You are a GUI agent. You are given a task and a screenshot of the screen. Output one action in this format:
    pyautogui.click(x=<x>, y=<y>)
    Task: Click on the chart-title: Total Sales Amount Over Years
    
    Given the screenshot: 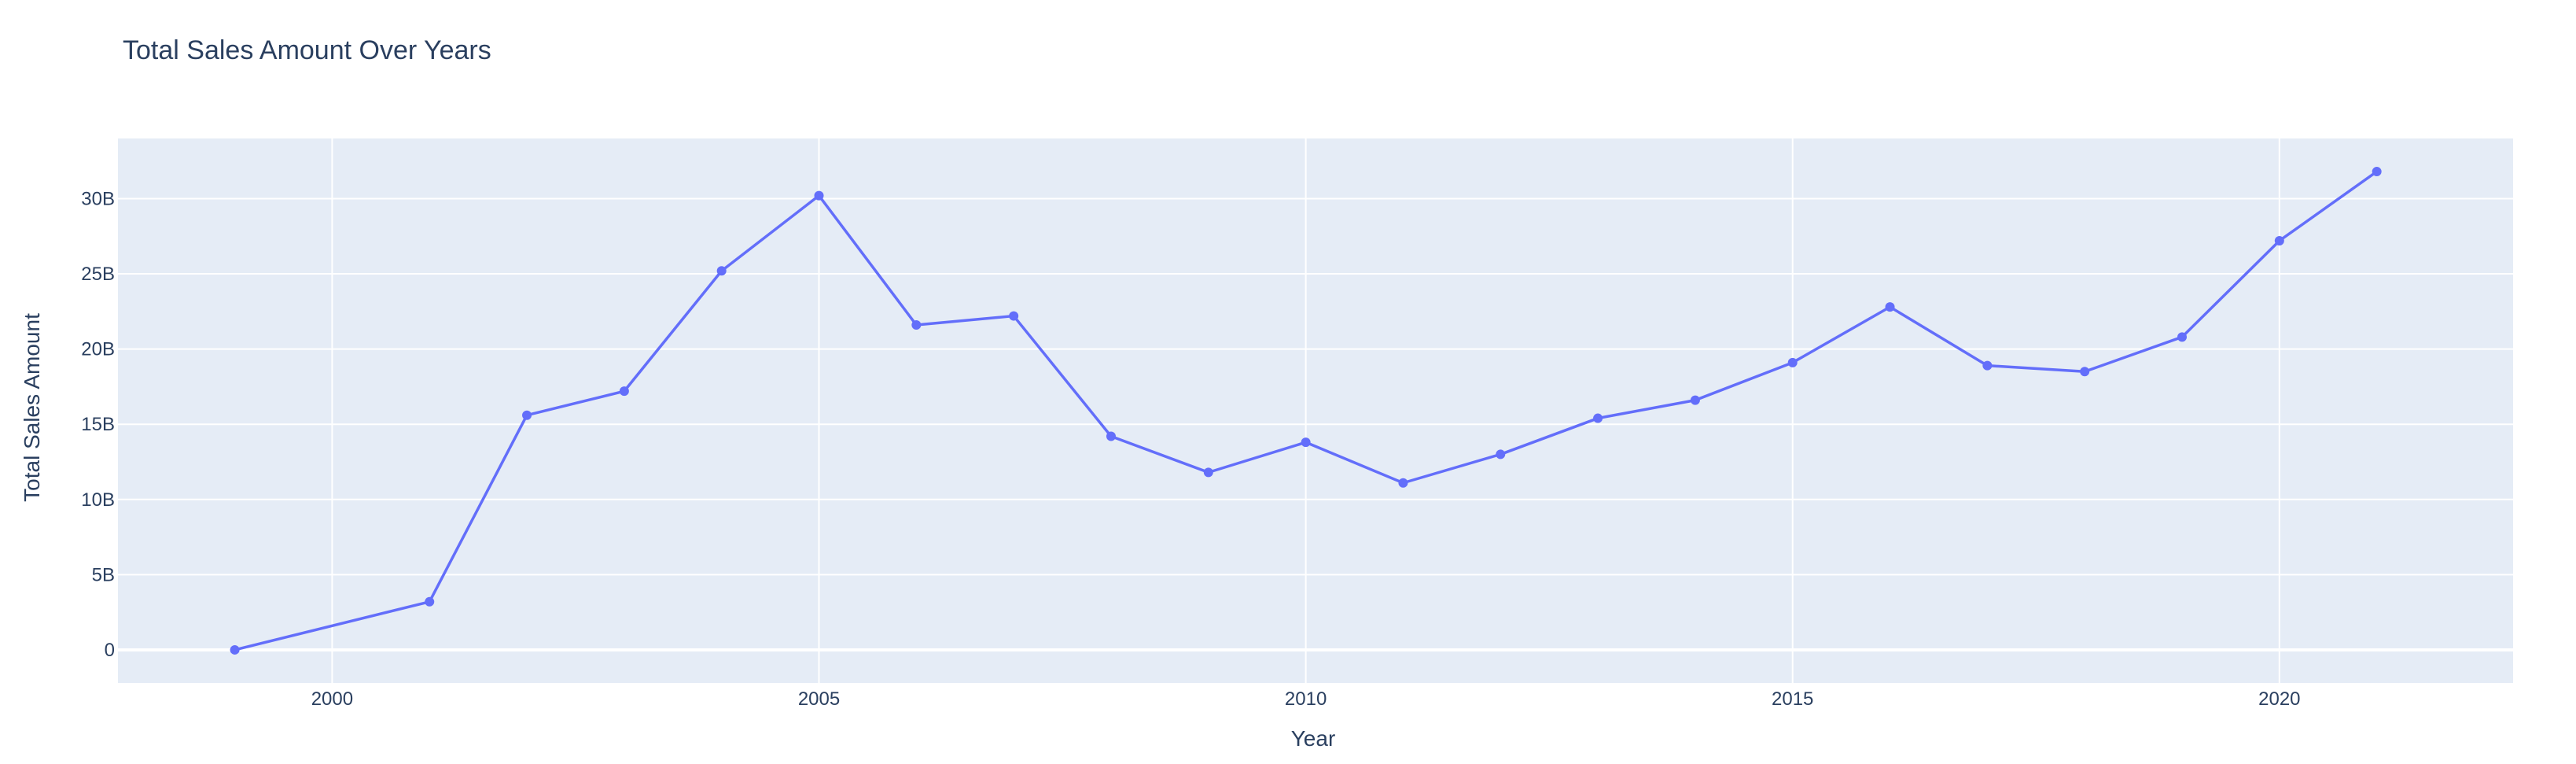 What is the action you would take?
    pyautogui.click(x=307, y=50)
    